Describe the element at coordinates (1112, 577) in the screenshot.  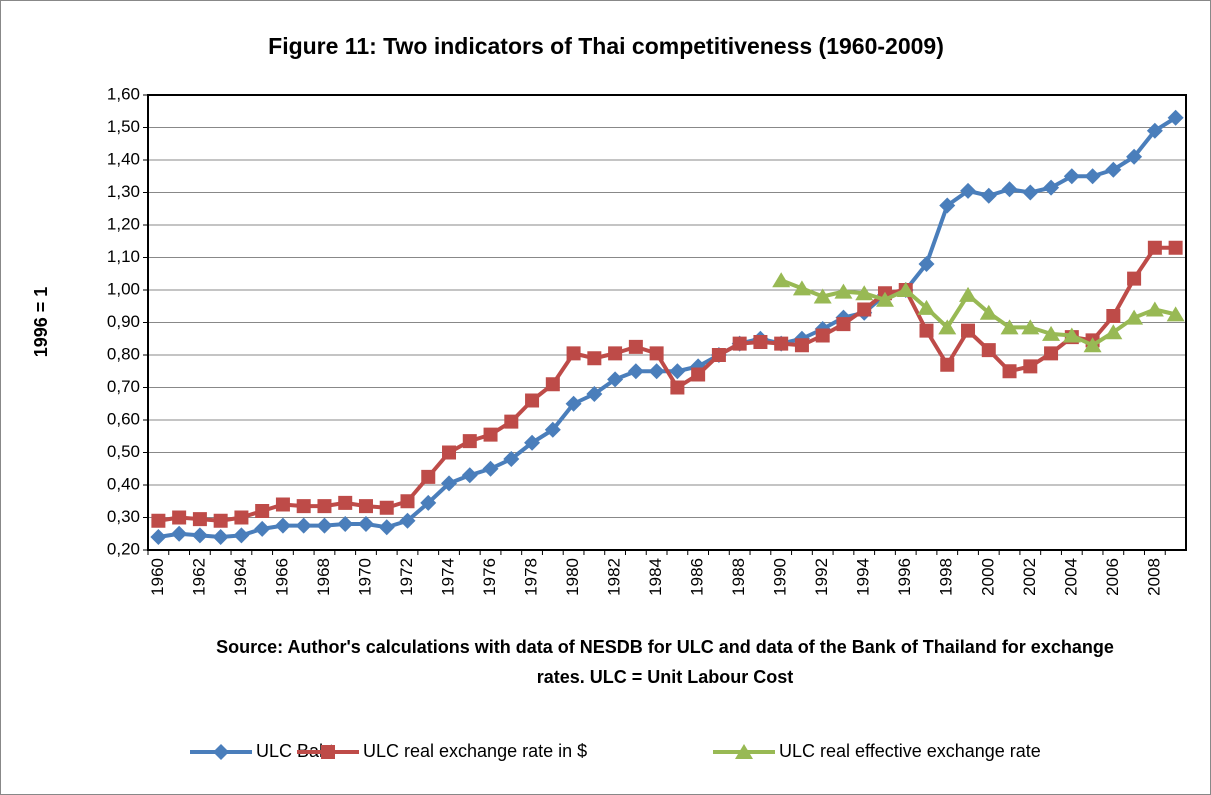
I see `x-tick-label: 2006` at that location.